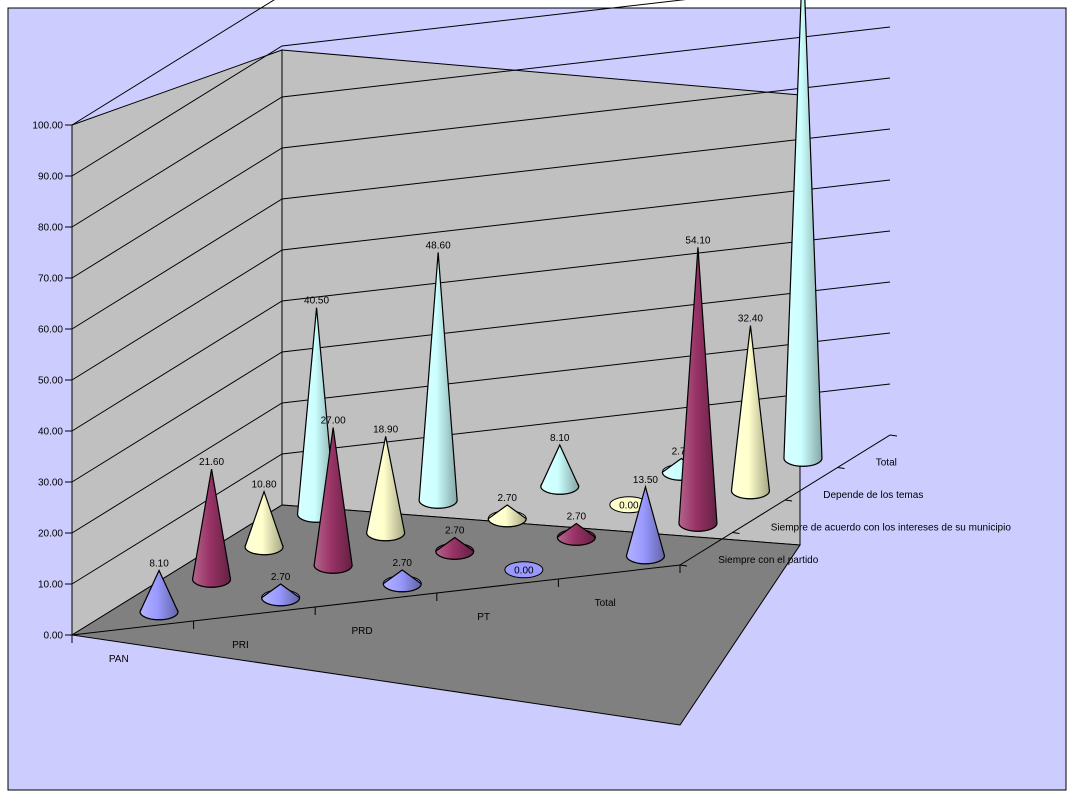  I want to click on category-label: PAN, so click(119, 659).